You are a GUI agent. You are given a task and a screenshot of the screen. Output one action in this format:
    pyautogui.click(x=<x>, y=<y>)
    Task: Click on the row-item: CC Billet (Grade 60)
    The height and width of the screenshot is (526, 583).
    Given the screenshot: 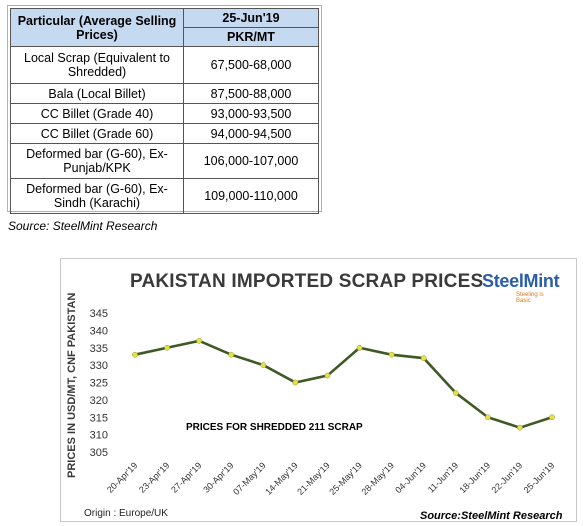 What is the action you would take?
    pyautogui.click(x=97, y=133)
    